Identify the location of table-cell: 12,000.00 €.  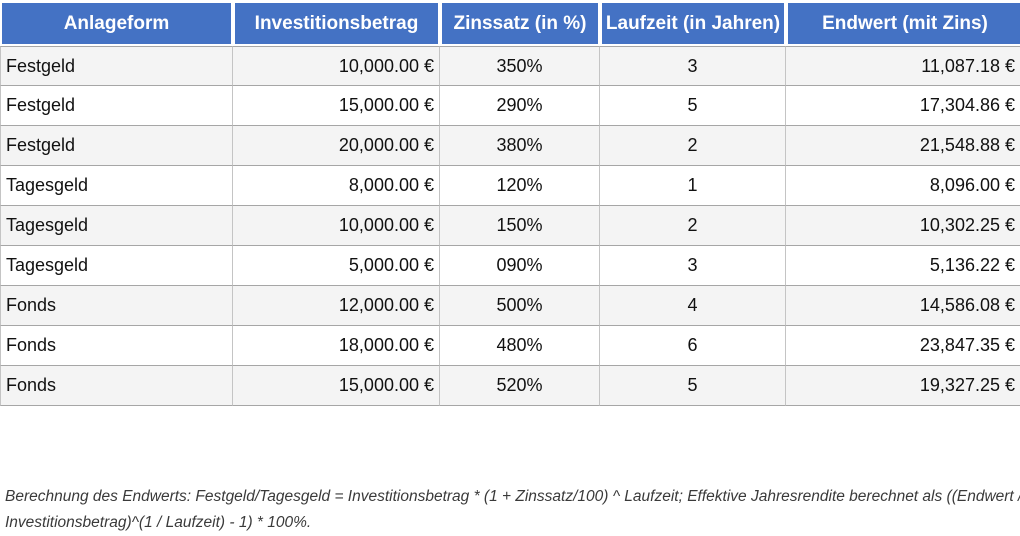
(336, 306).